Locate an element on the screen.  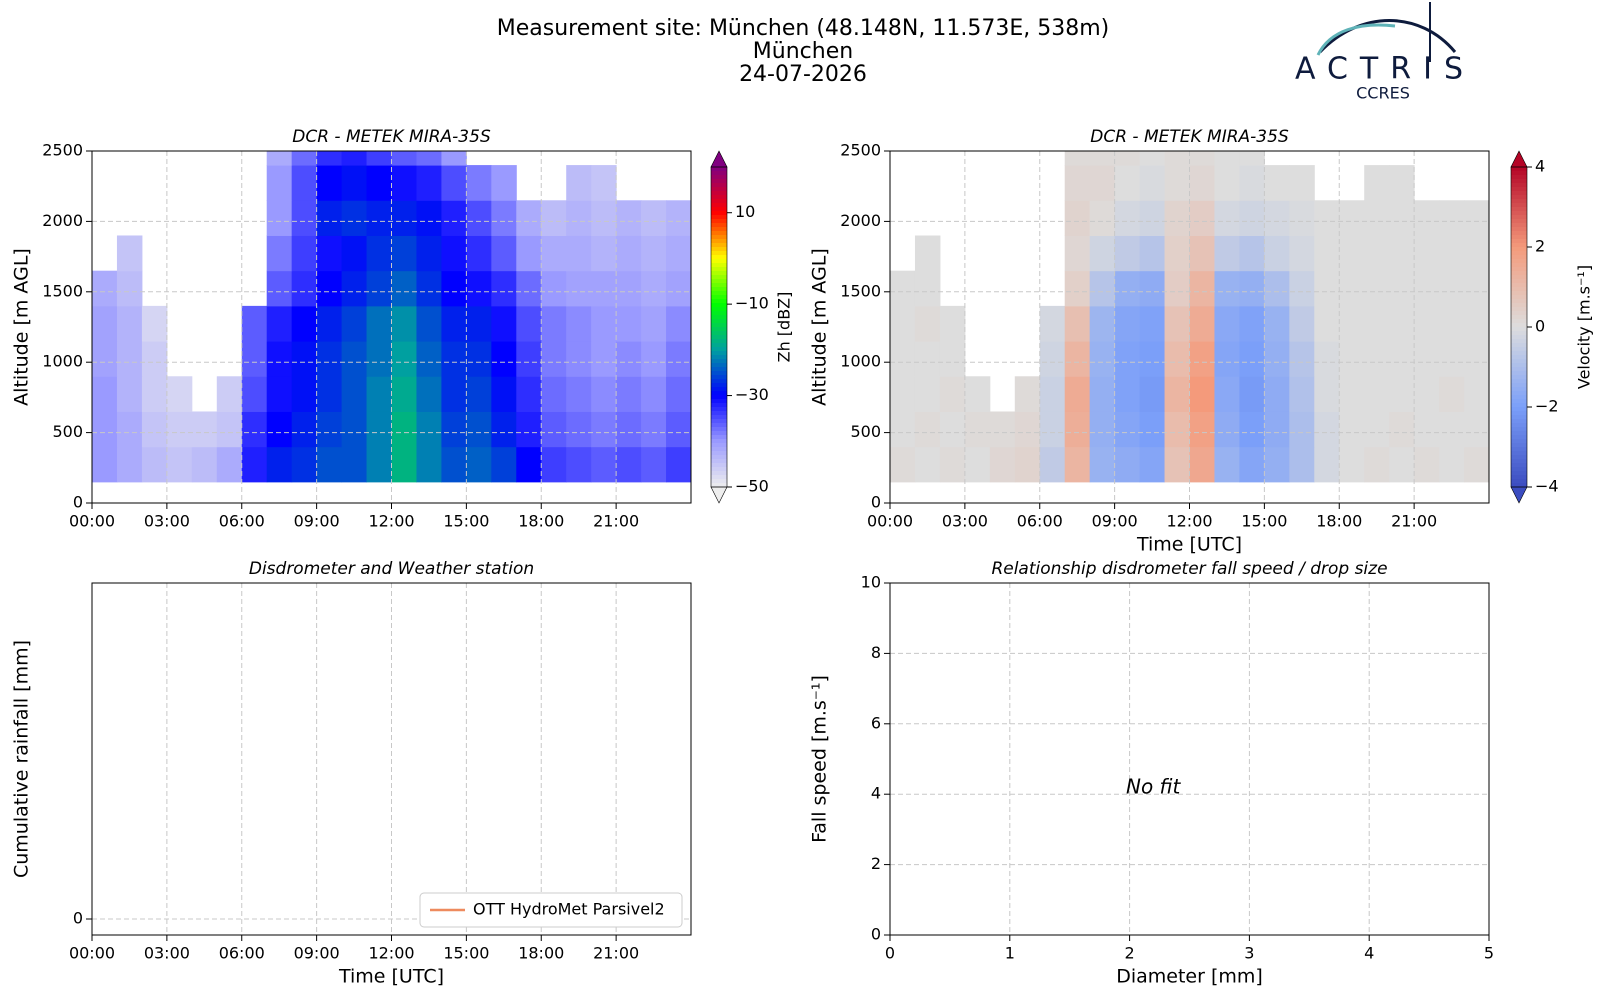
x-tick-label: 15:00 is located at coordinates (1264, 521).